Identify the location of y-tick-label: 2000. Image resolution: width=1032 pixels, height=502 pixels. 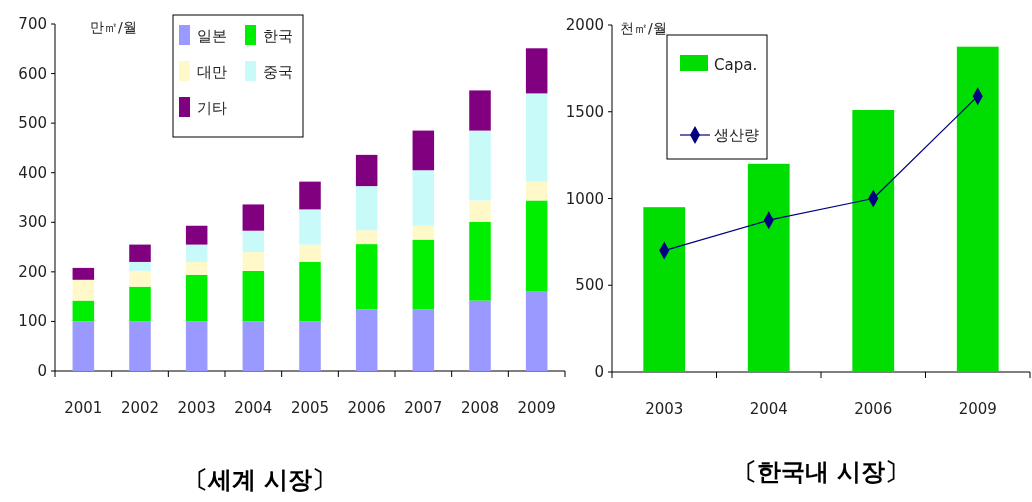
(584, 25).